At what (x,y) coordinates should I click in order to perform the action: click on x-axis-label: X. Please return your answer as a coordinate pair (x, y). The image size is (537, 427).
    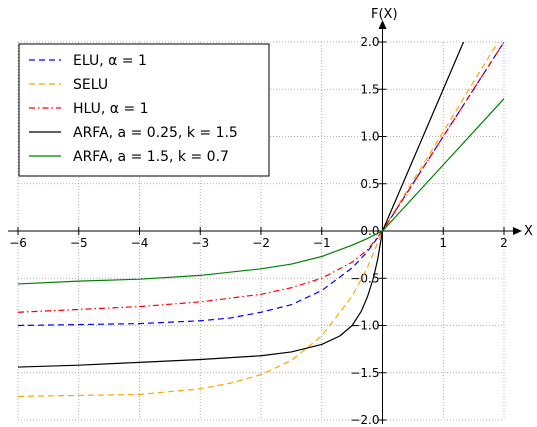
    Looking at the image, I should click on (528, 231).